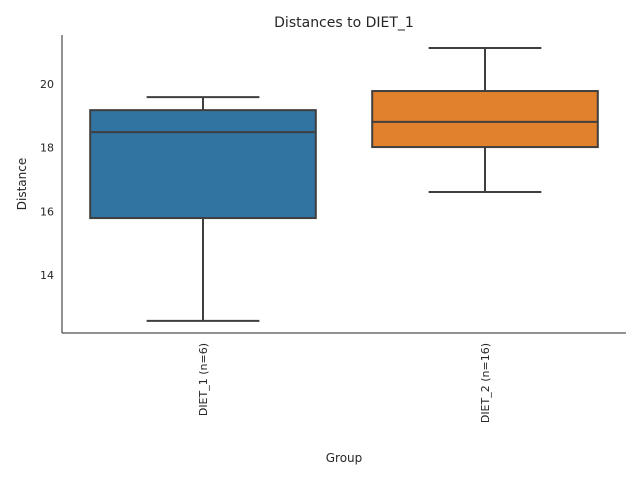 The width and height of the screenshot is (640, 480). Describe the element at coordinates (47, 84) in the screenshot. I see `y-tick-label: 20` at that location.